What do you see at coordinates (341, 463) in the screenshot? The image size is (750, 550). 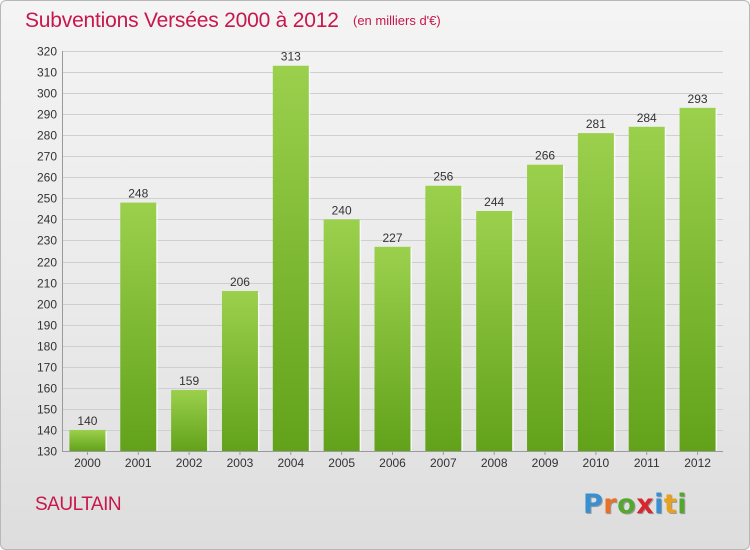 I see `x-tick-label: 2005` at bounding box center [341, 463].